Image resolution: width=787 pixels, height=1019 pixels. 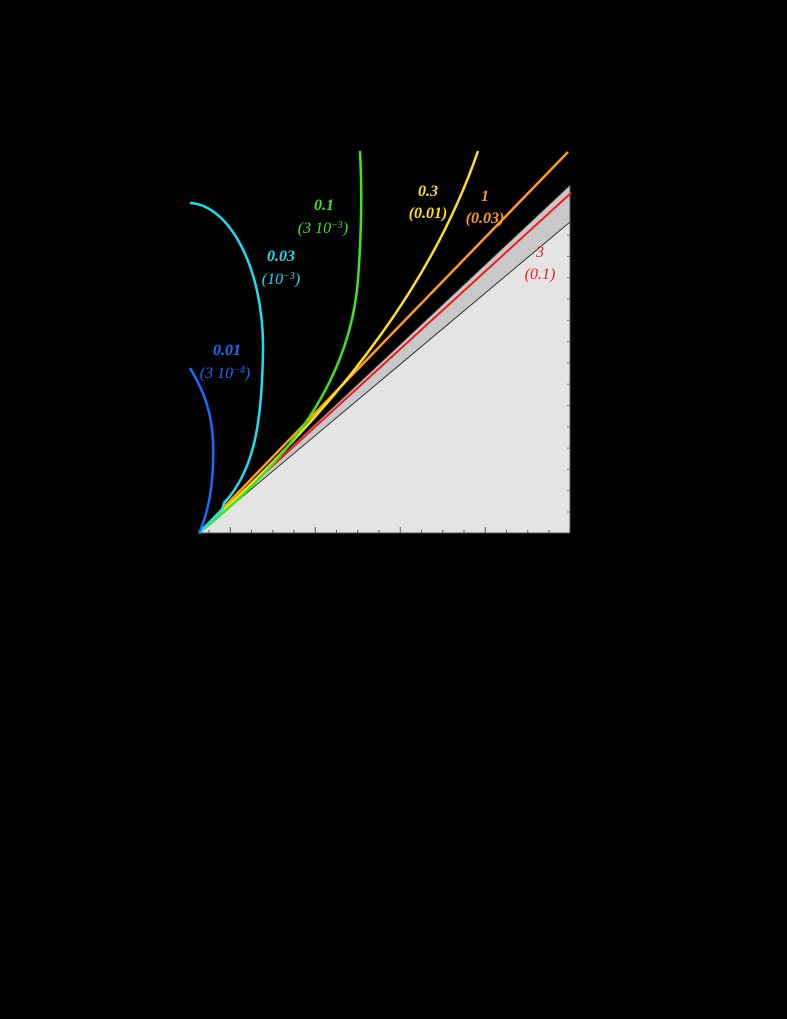 What do you see at coordinates (485, 218) in the screenshot?
I see `svg-text: (0.03)` at bounding box center [485, 218].